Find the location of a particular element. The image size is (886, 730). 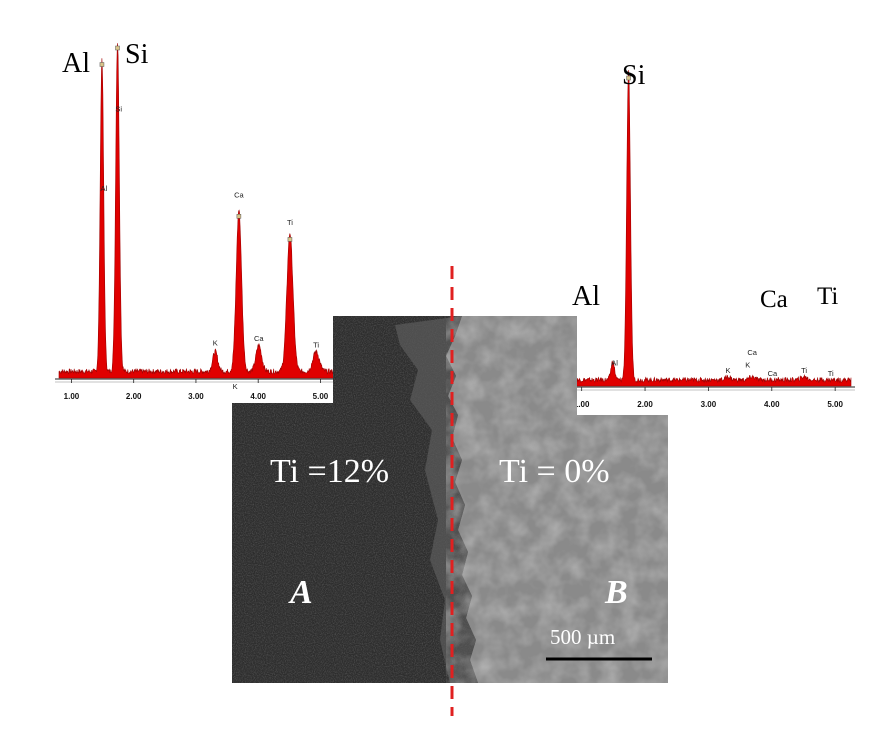

sem-transition-band is located at coordinates (436, 499).